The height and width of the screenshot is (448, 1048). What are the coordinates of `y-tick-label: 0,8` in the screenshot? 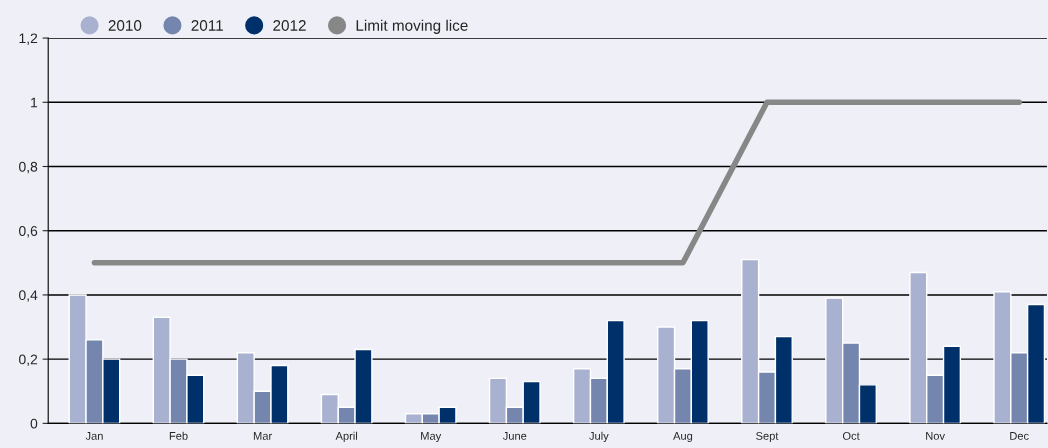 It's located at (28, 167).